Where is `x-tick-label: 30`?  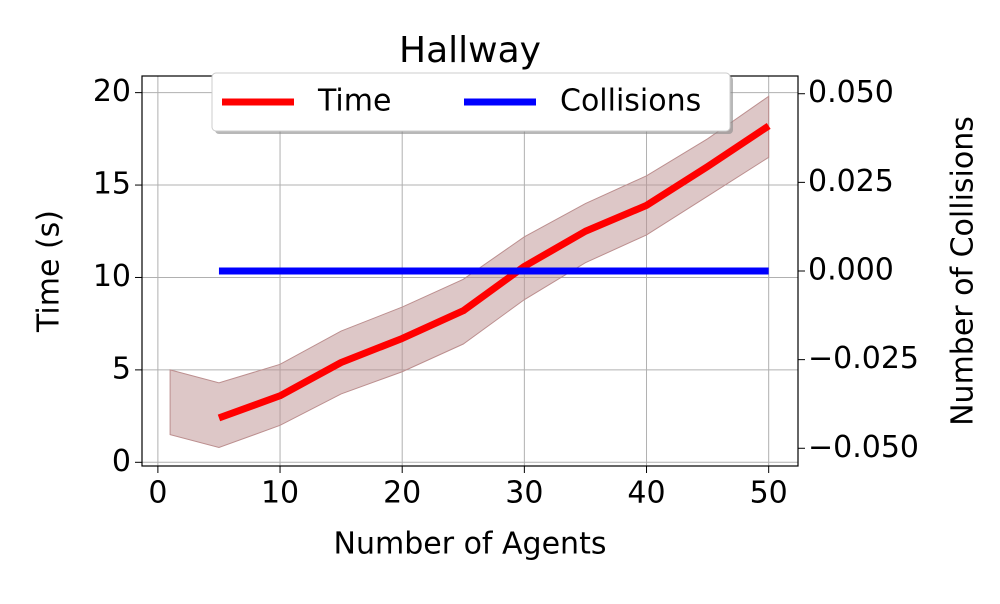 x-tick-label: 30 is located at coordinates (524, 493).